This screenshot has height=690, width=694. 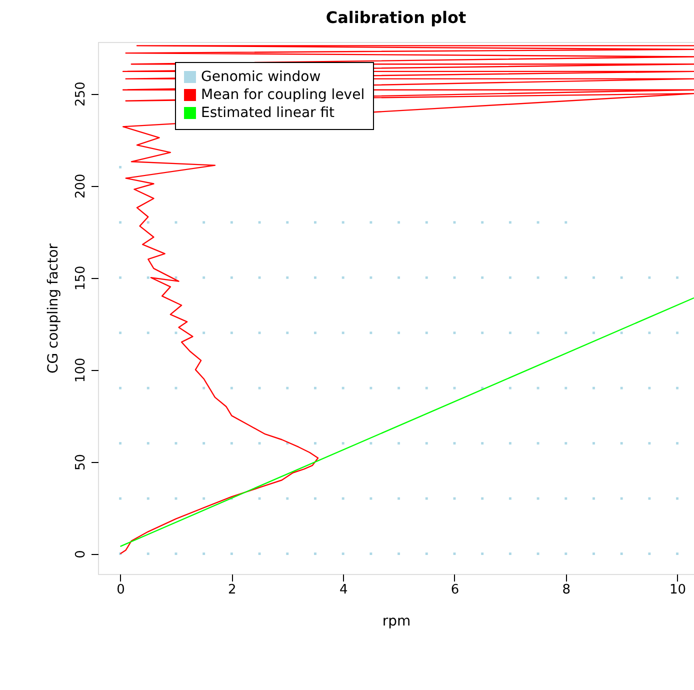 I want to click on y-tick-label: 100, so click(x=81, y=370).